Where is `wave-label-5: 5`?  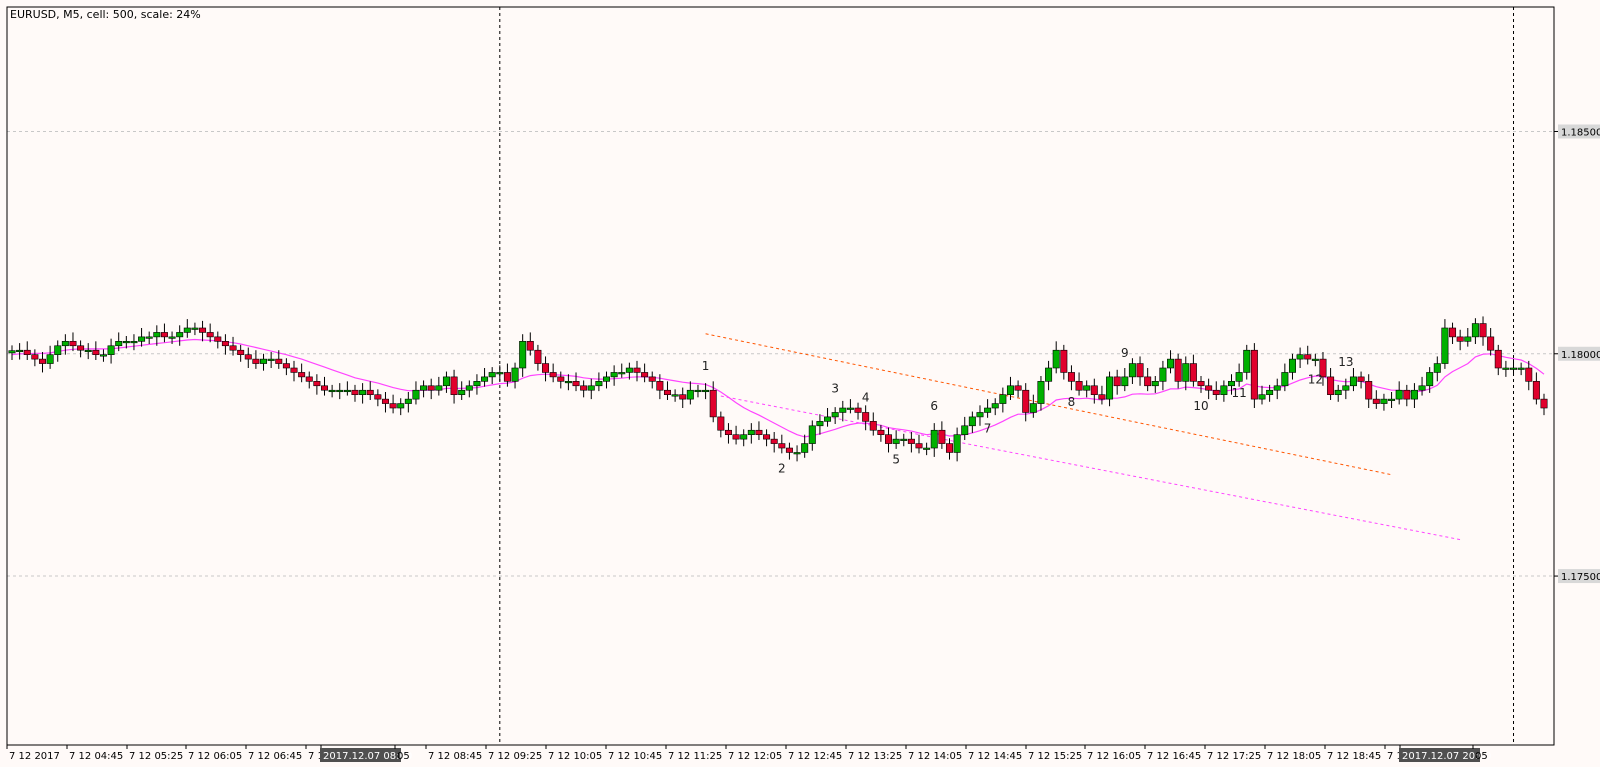
wave-label-5: 5 is located at coordinates (896, 460).